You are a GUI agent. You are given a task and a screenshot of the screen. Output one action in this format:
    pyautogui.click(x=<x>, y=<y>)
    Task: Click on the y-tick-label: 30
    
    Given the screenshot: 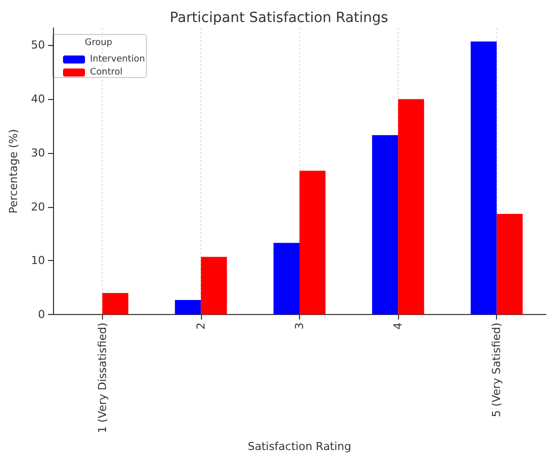 What is the action you would take?
    pyautogui.click(x=38, y=153)
    